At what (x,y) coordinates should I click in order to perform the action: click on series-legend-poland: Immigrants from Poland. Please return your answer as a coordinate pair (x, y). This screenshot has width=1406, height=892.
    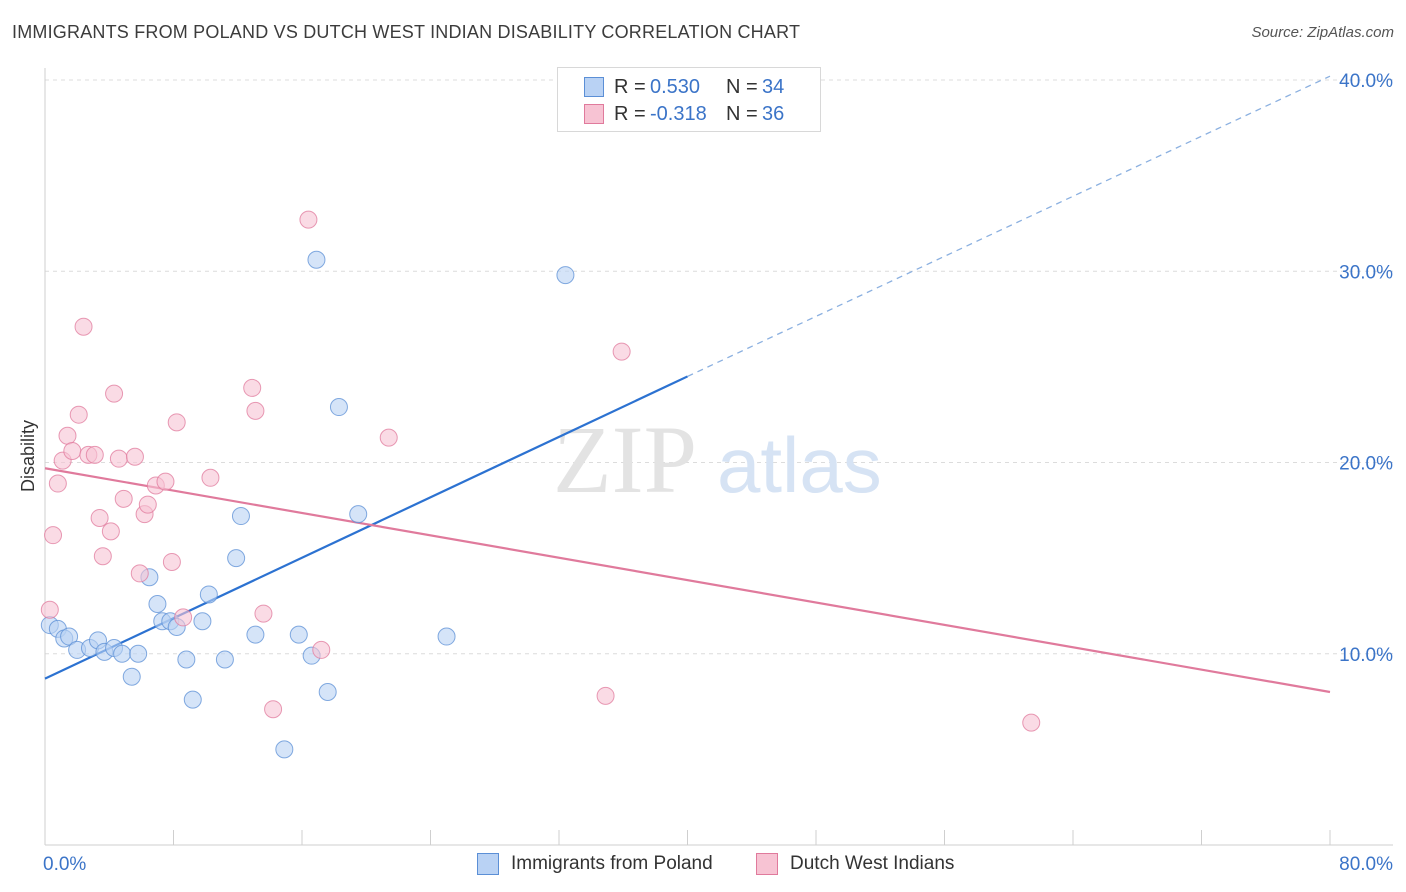
    Looking at the image, I should click on (595, 864).